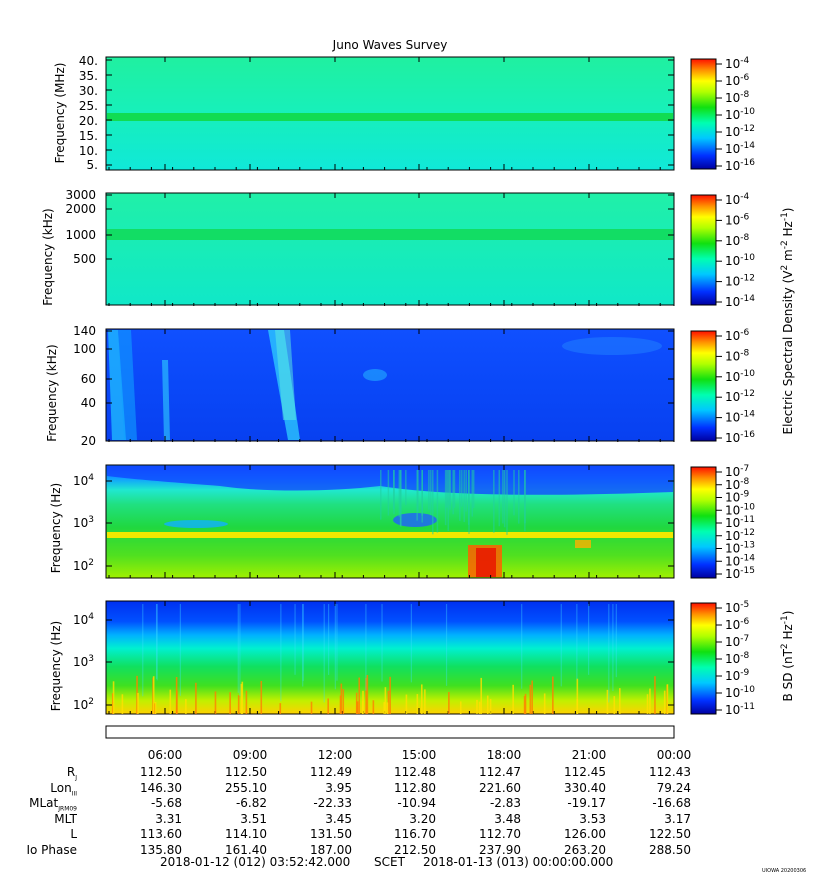 This screenshot has width=815, height=880. I want to click on time-tick-label: 12:00, so click(335, 755).